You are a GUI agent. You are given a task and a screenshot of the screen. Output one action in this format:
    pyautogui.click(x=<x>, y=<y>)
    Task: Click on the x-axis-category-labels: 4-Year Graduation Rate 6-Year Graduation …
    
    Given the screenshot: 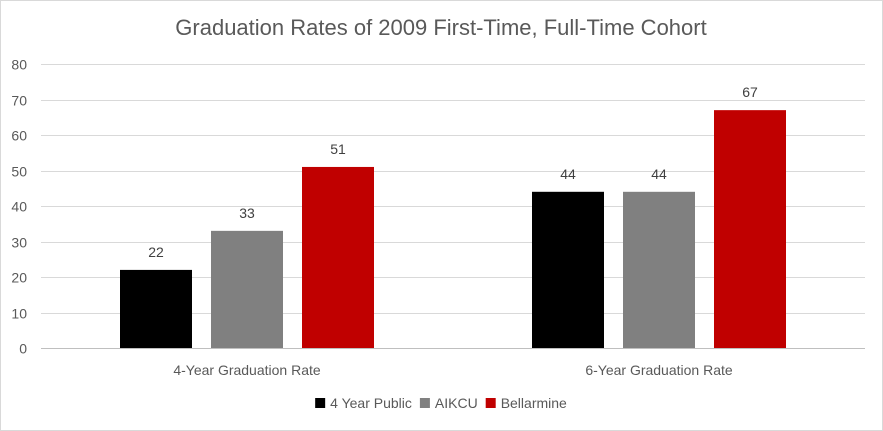 What is the action you would take?
    pyautogui.click(x=453, y=370)
    